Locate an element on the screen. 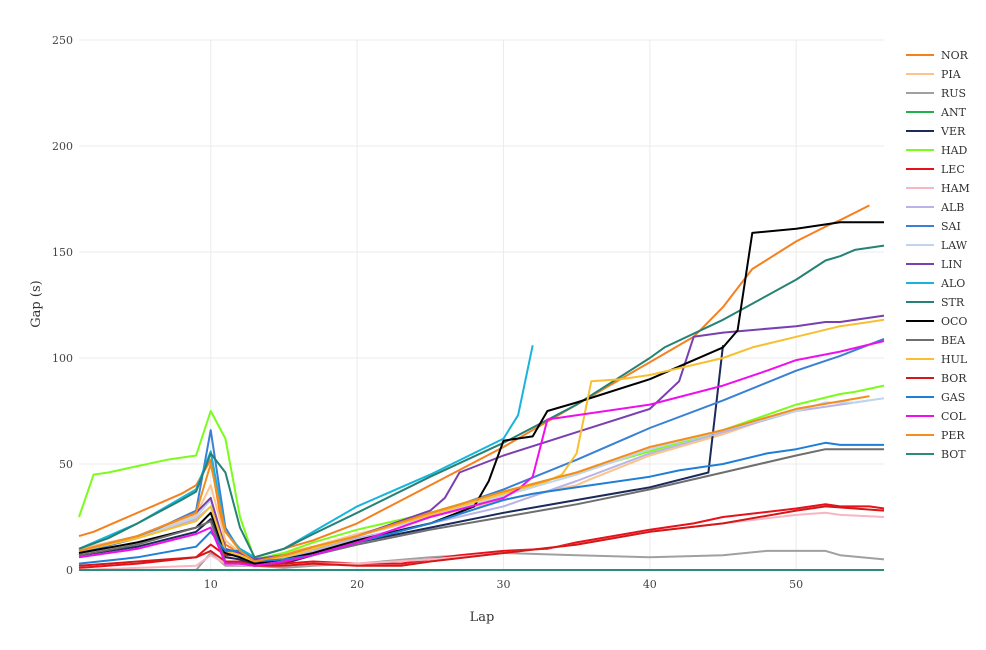 The image size is (986, 650). legend-item-had: HAD is located at coordinates (937, 150).